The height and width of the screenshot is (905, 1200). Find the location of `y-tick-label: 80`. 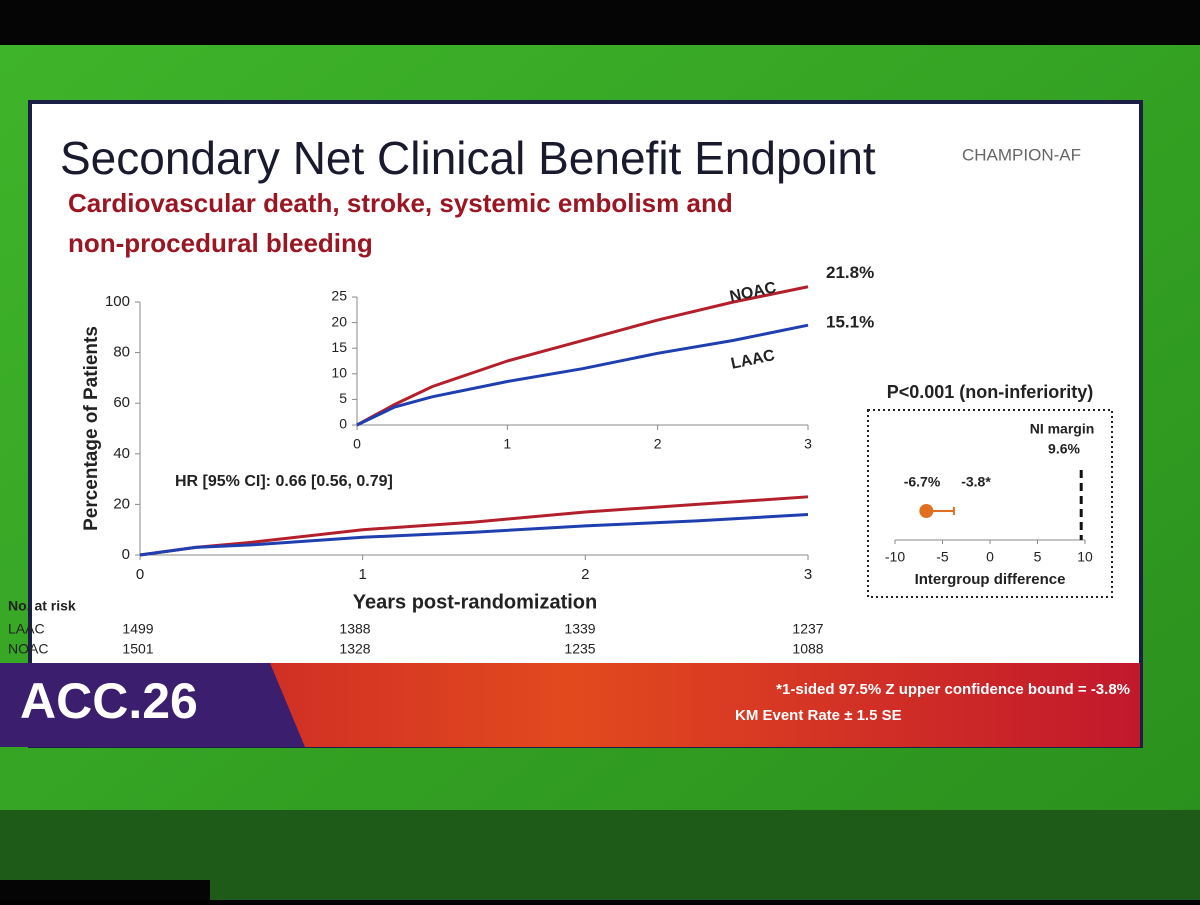

y-tick-label: 80 is located at coordinates (121, 352).